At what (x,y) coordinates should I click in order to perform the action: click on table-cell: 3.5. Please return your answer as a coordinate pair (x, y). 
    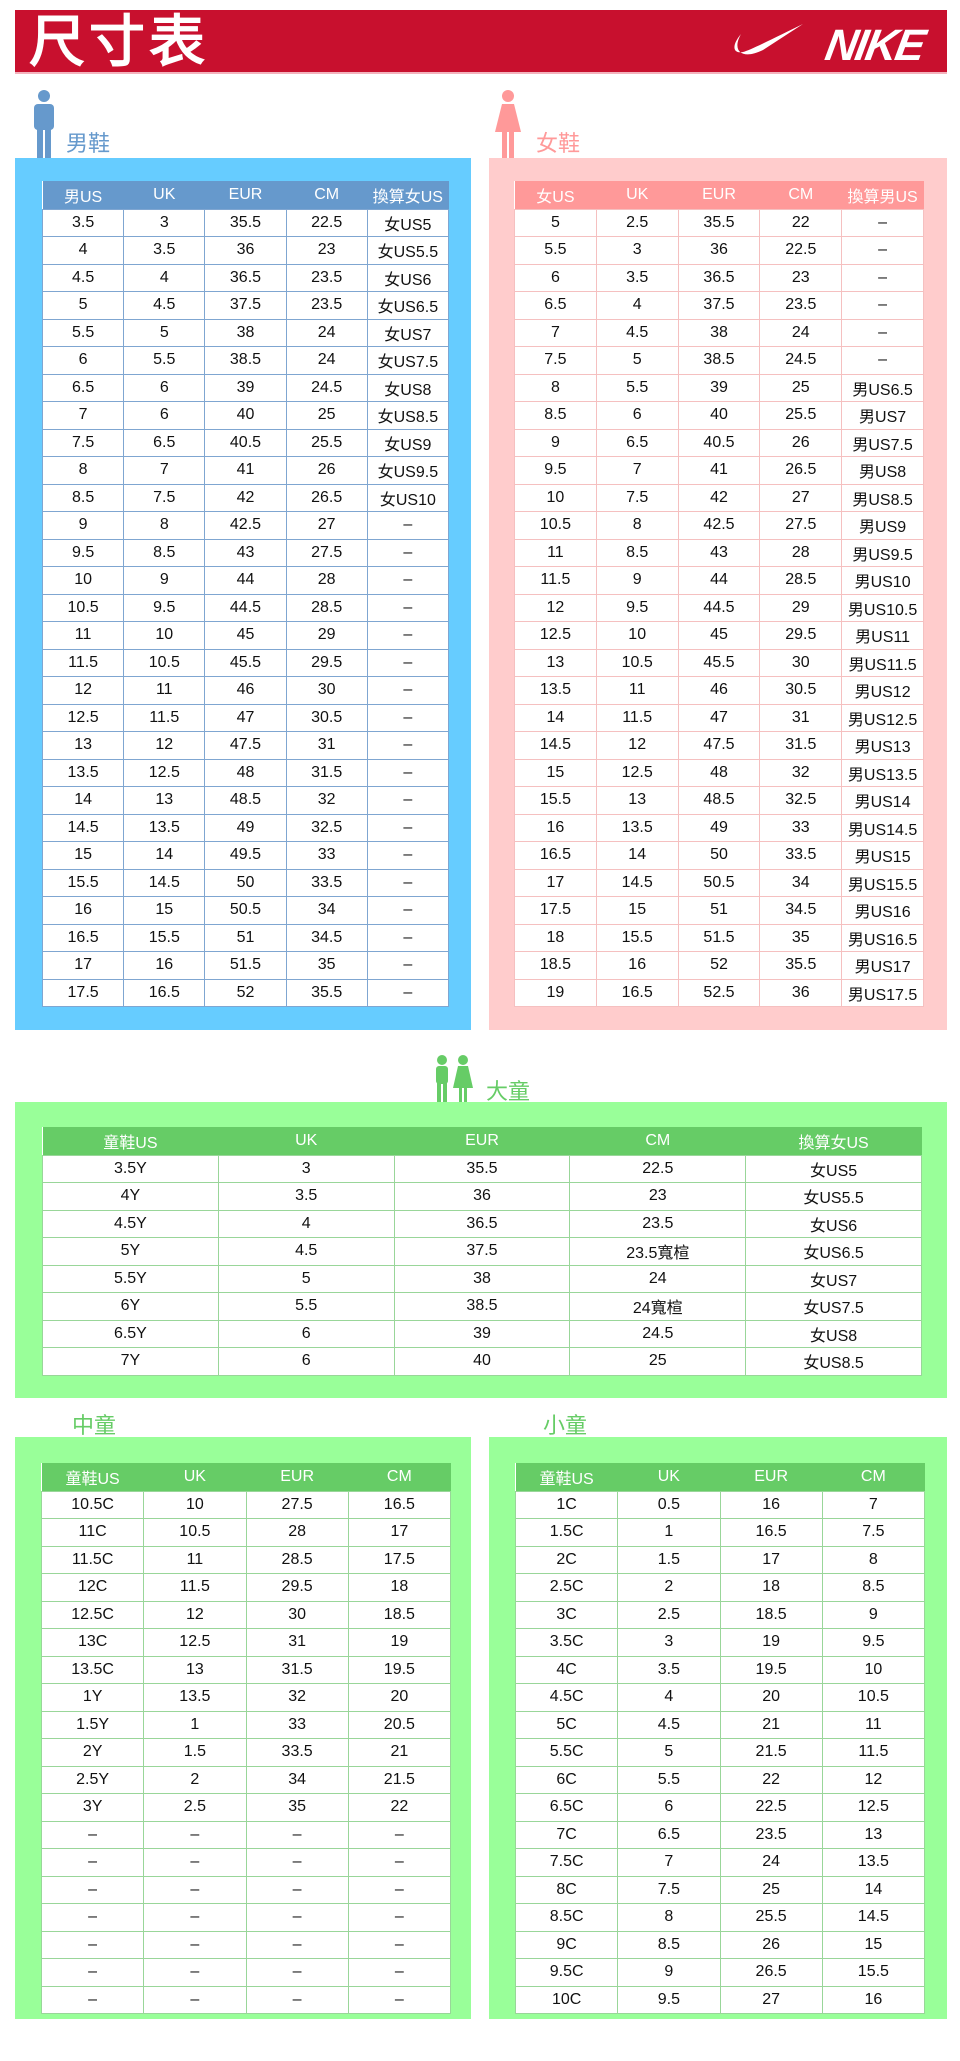
    Looking at the image, I should click on (637, 277).